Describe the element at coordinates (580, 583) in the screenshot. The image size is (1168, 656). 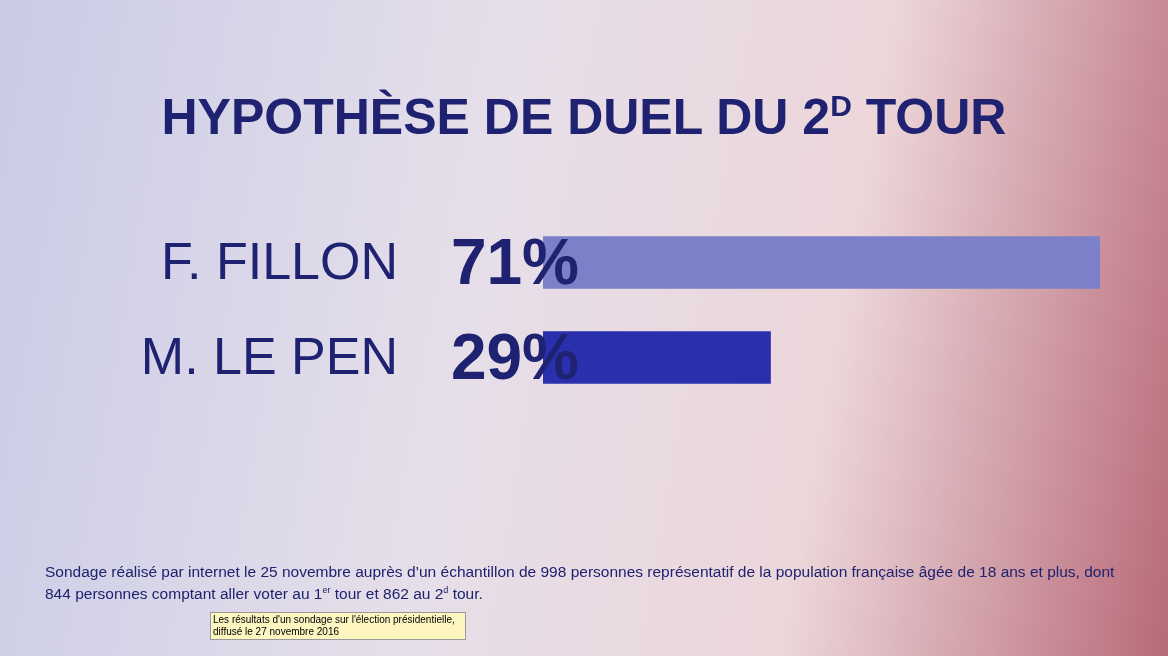
I see `text: Sondage réalisé par internet le 25 novembre auprès d’un échantillon de 998 personnes représentatif de la population française âgée de 18 ans et plus, dont 844 personnes comptant aller voter au 1$^{er}$ tour et 862 au 2$^{d}$ tour.` at that location.